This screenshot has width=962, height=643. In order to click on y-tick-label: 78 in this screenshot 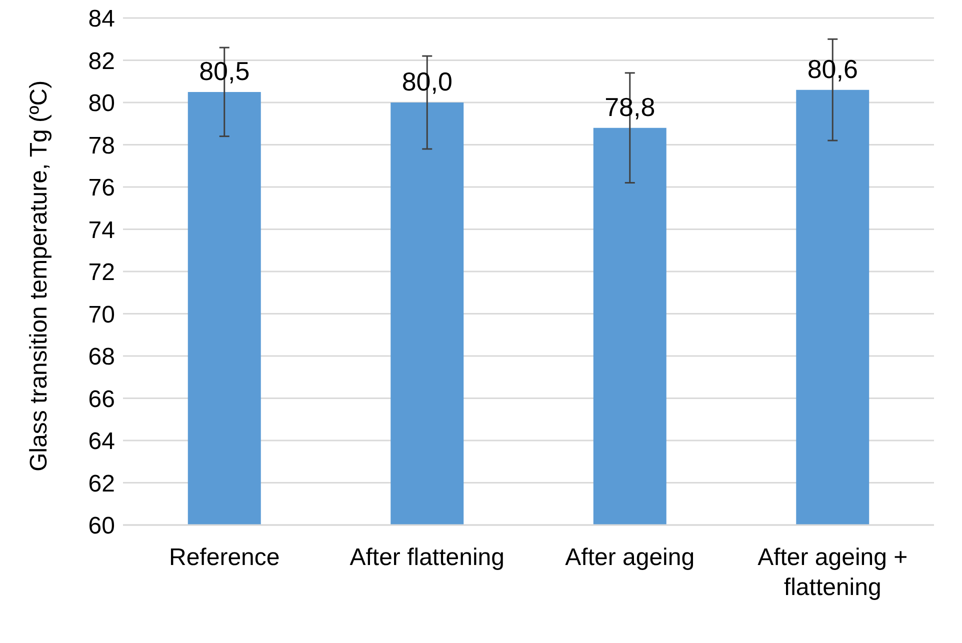, I will do `click(101, 146)`.